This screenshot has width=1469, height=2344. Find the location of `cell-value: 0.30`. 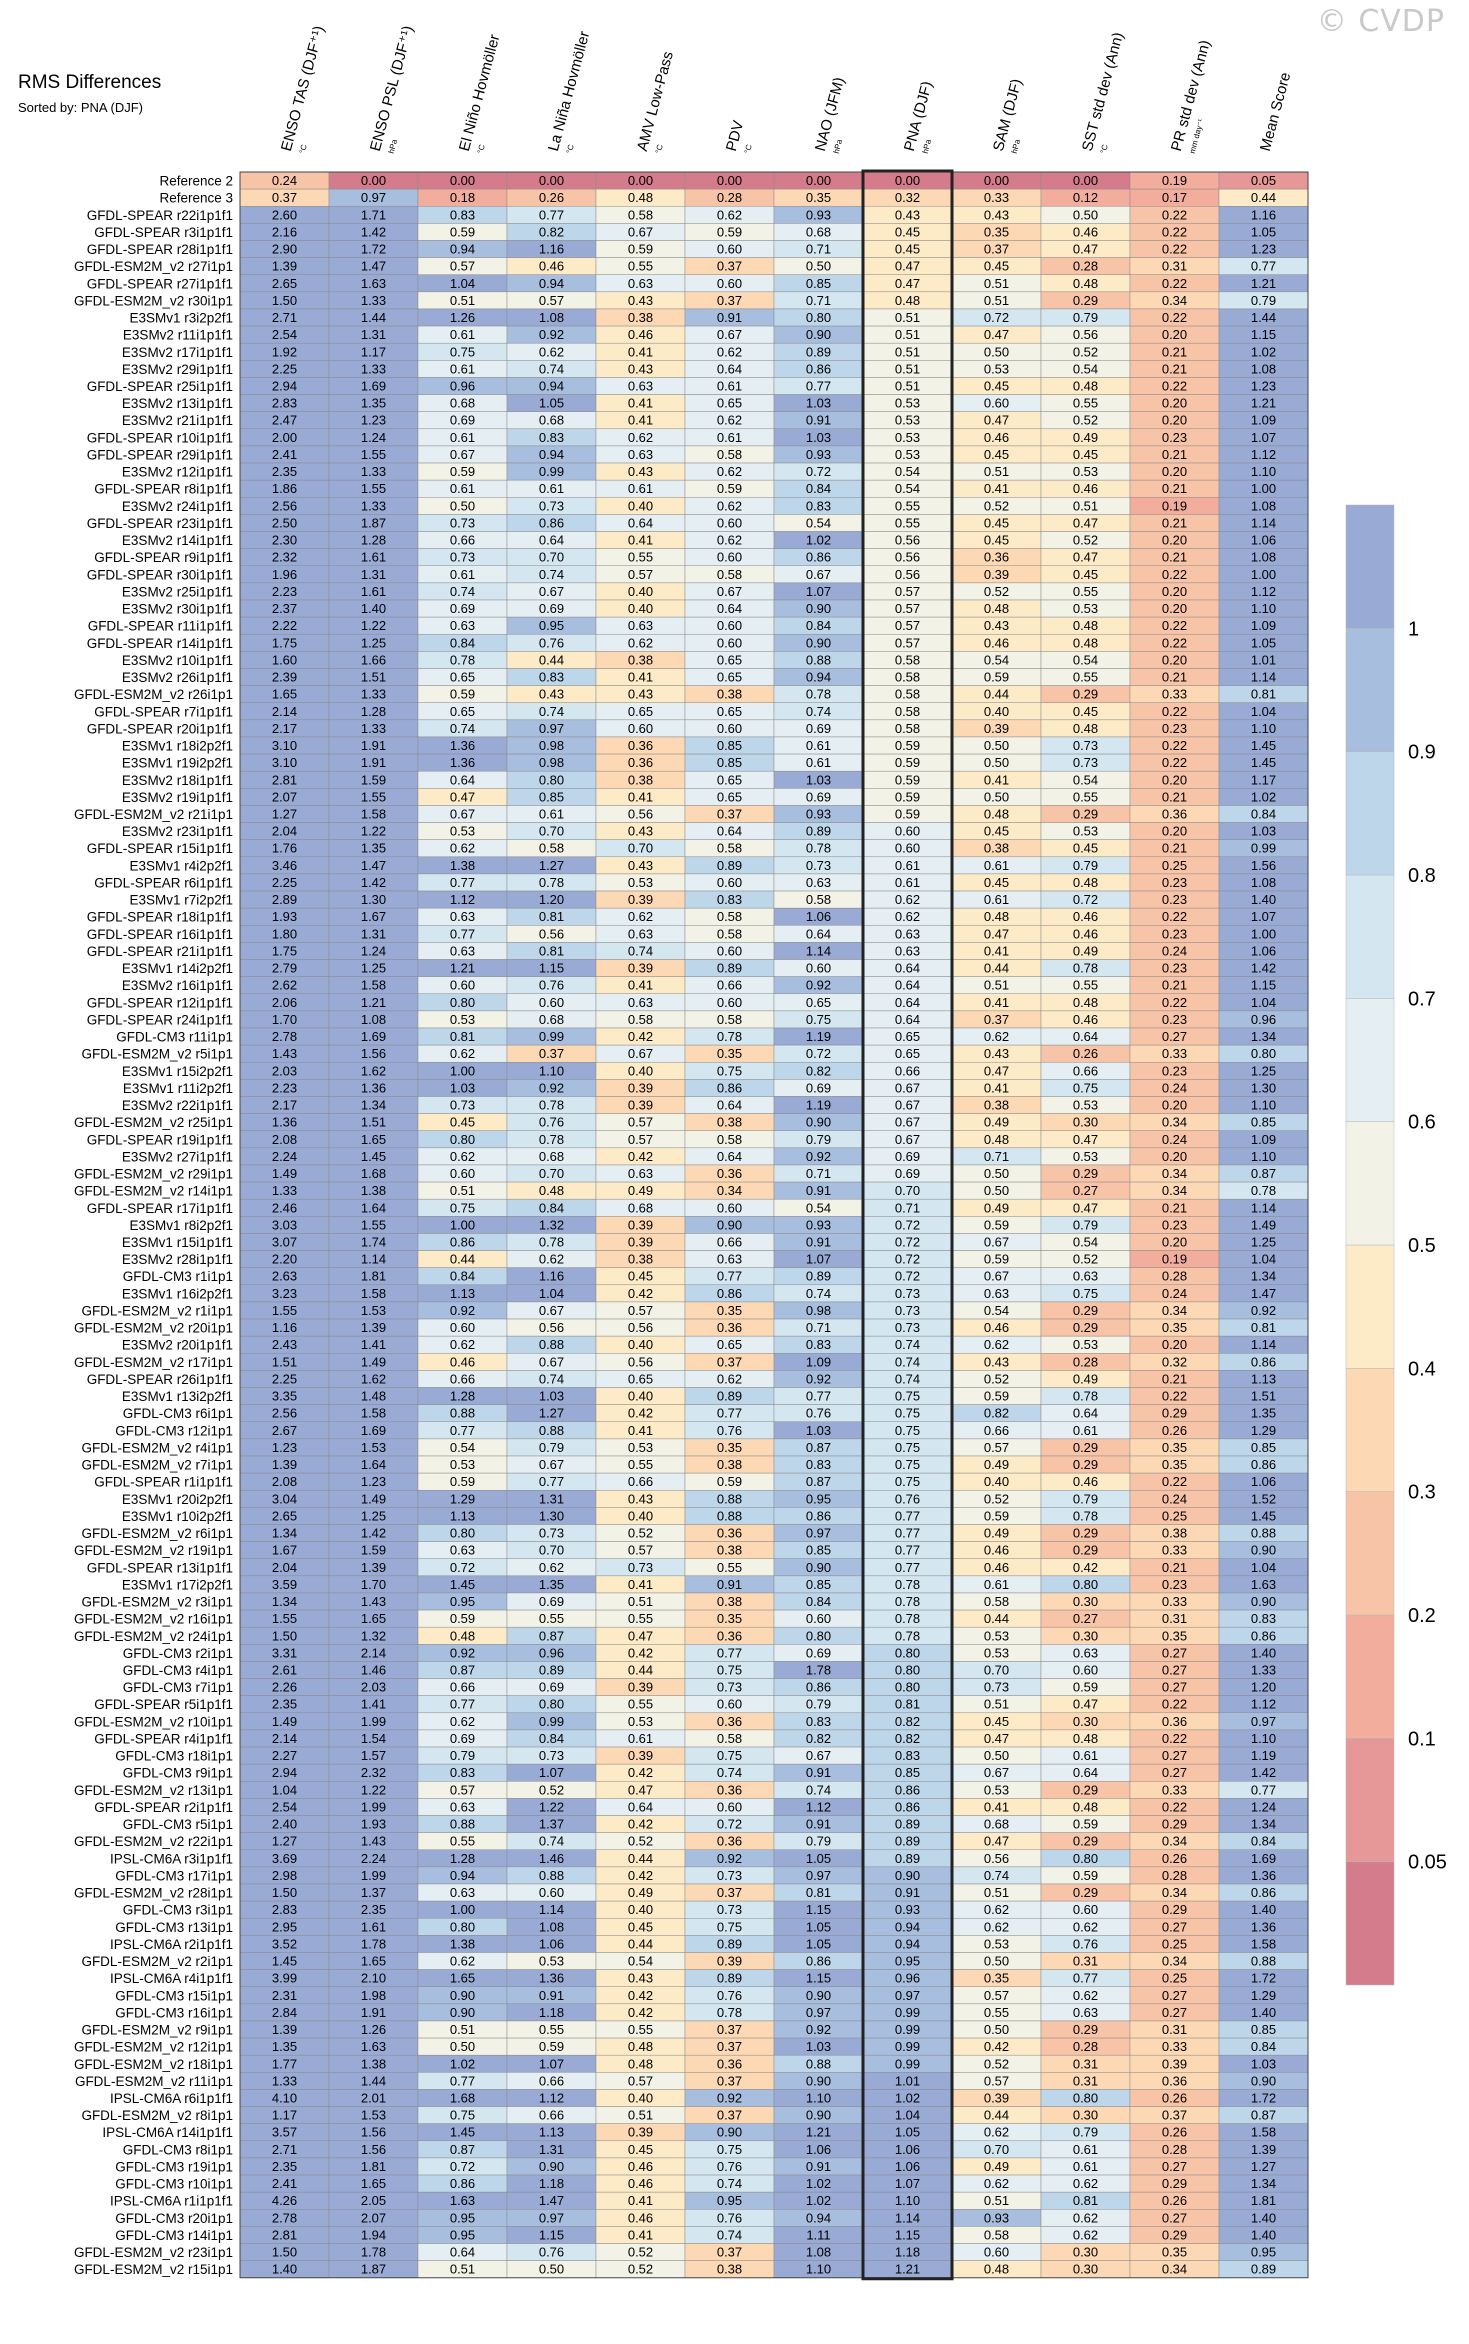

cell-value: 0.30 is located at coordinates (1085, 1635).